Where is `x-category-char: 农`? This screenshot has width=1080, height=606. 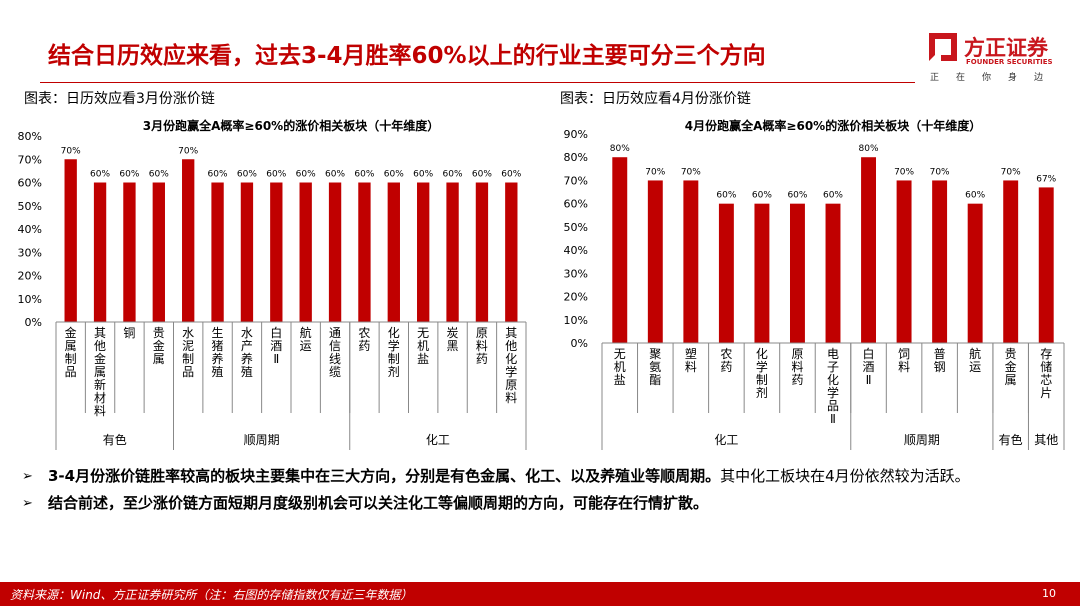
x-category-char: 农 is located at coordinates (726, 354).